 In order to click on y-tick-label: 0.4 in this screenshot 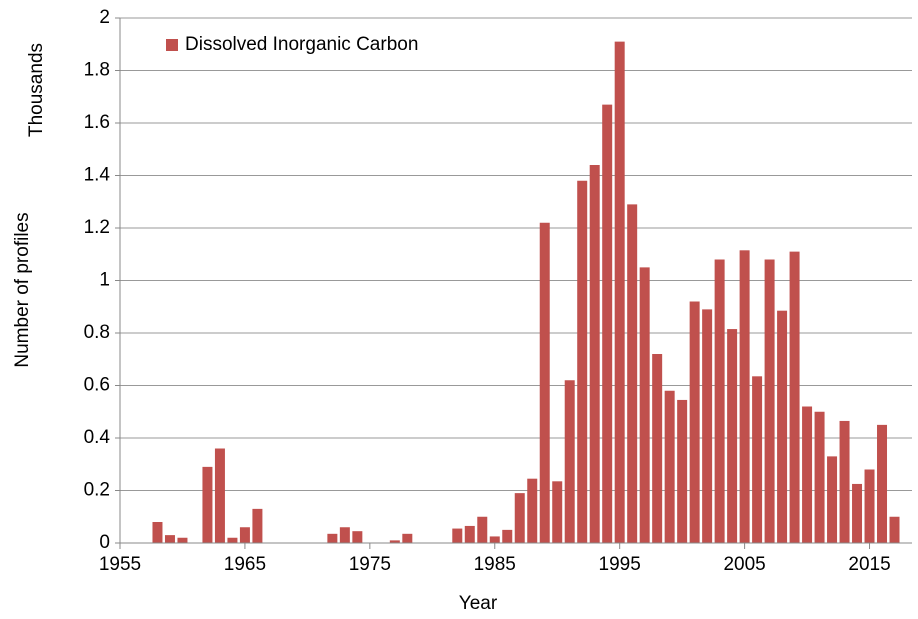, I will do `click(97, 437)`.